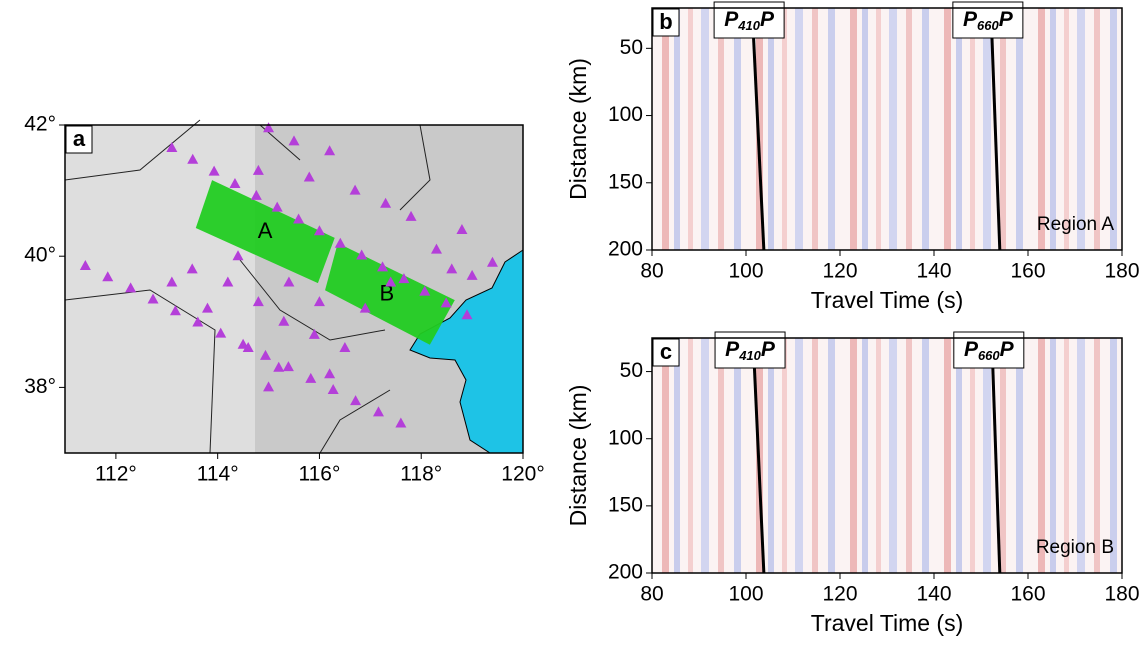 Image resolution: width=1148 pixels, height=647 pixels. I want to click on x-tick-label: 116°, so click(319, 474).